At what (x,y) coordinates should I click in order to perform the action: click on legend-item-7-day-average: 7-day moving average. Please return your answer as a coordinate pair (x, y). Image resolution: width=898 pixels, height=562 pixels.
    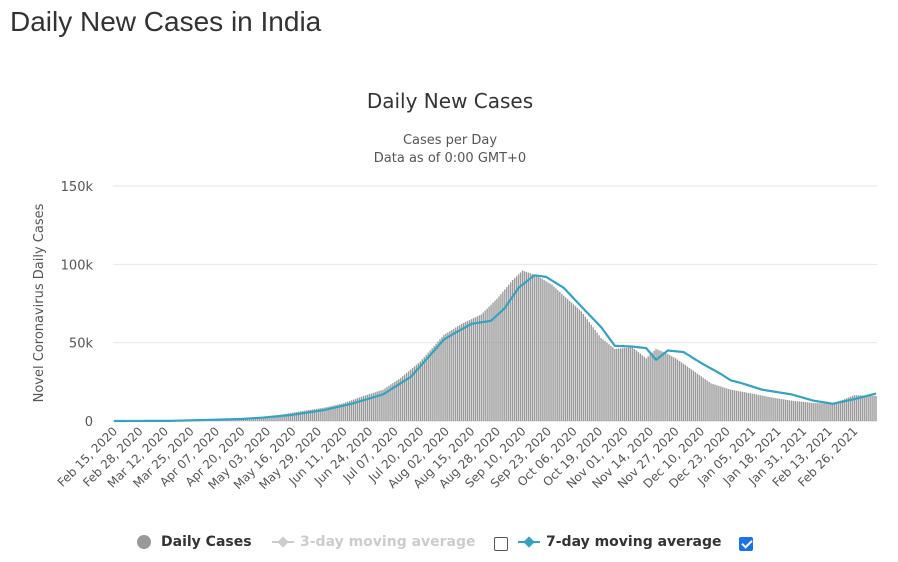
    Looking at the image, I should click on (620, 542).